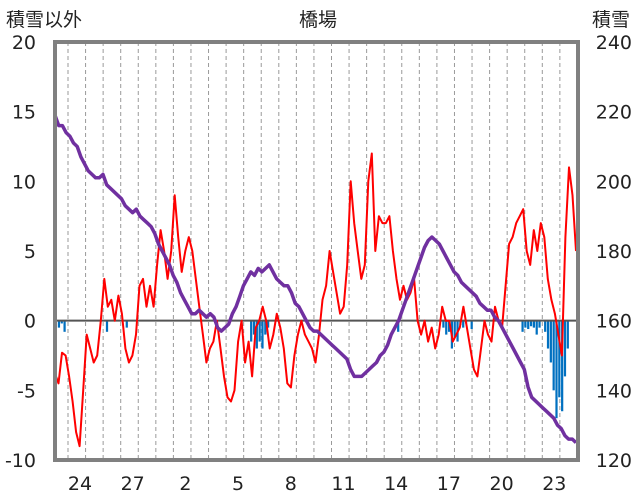  Describe the element at coordinates (238, 484) in the screenshot. I see `x-tick-label: 5` at that location.